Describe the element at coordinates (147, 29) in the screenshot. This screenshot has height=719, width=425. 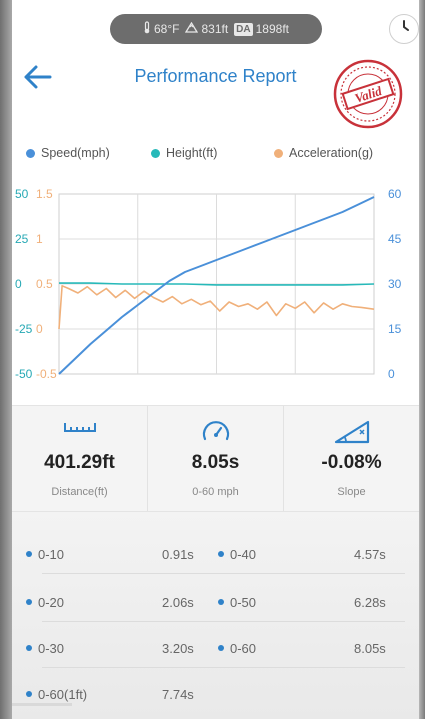
I see `thermometer-icon` at that location.